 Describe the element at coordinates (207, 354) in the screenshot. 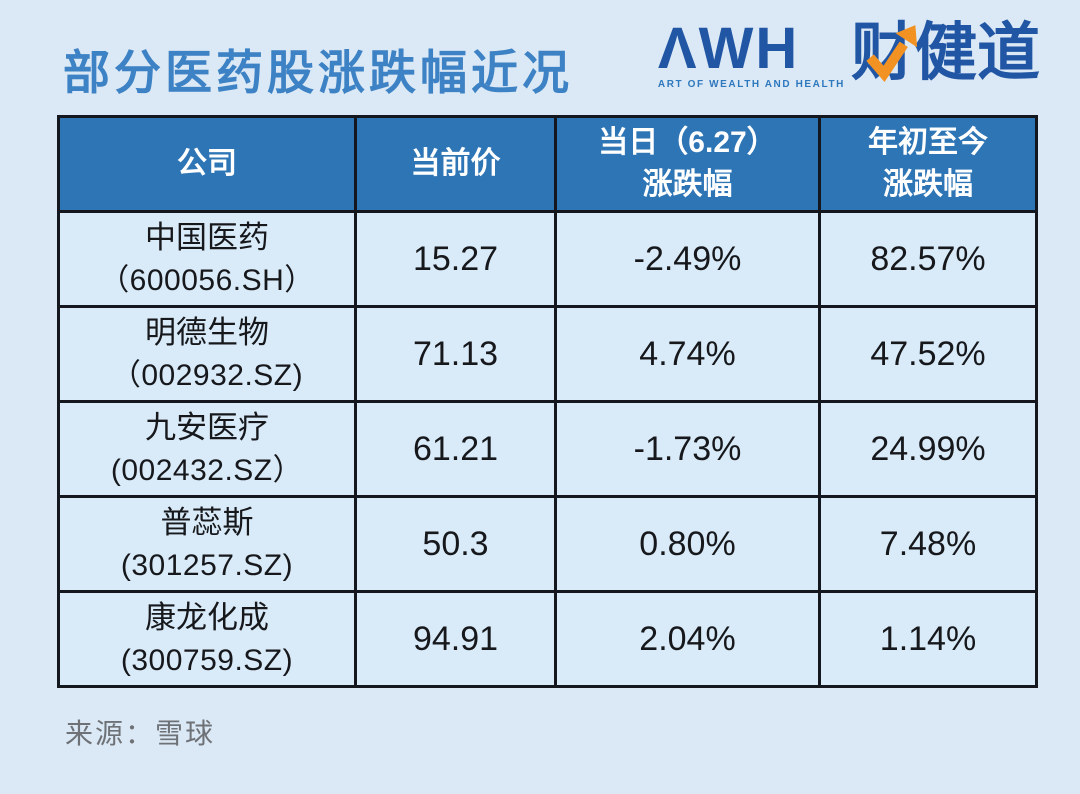

I see `cell-company: 明德生物 （002932.SZ)` at that location.